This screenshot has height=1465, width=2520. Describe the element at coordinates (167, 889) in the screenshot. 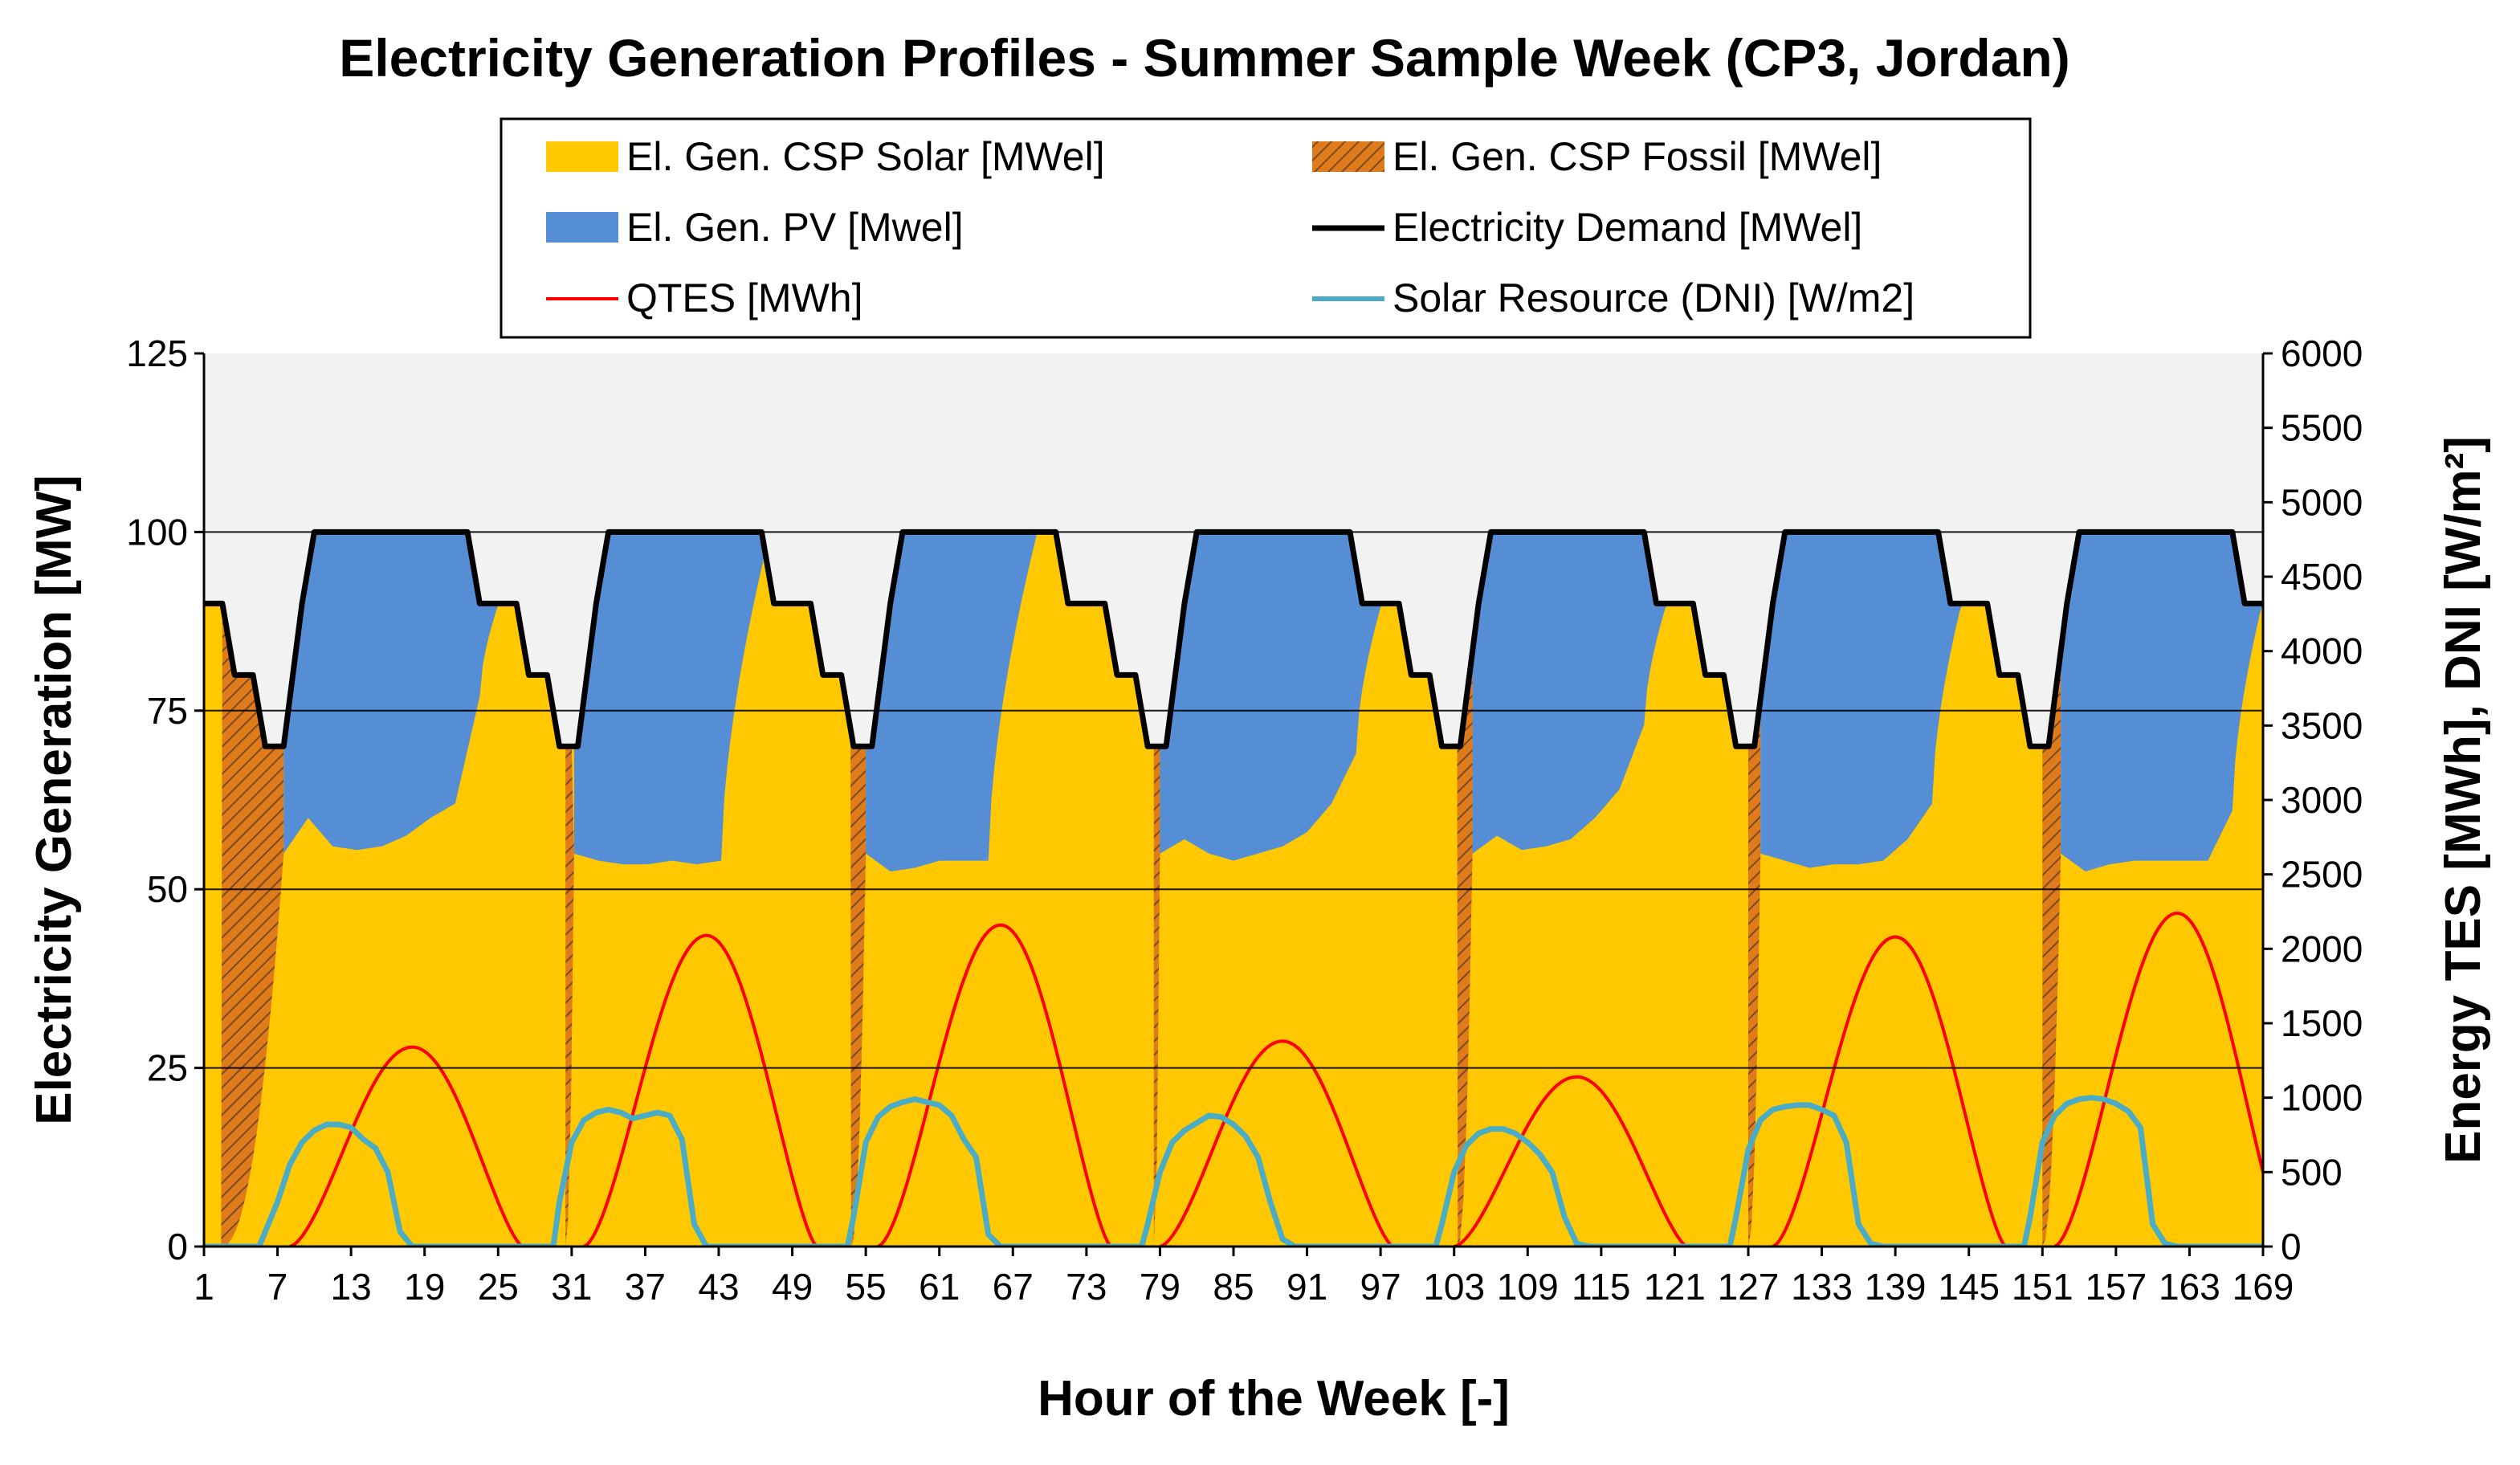

I see `y-tick-label: 50` at that location.